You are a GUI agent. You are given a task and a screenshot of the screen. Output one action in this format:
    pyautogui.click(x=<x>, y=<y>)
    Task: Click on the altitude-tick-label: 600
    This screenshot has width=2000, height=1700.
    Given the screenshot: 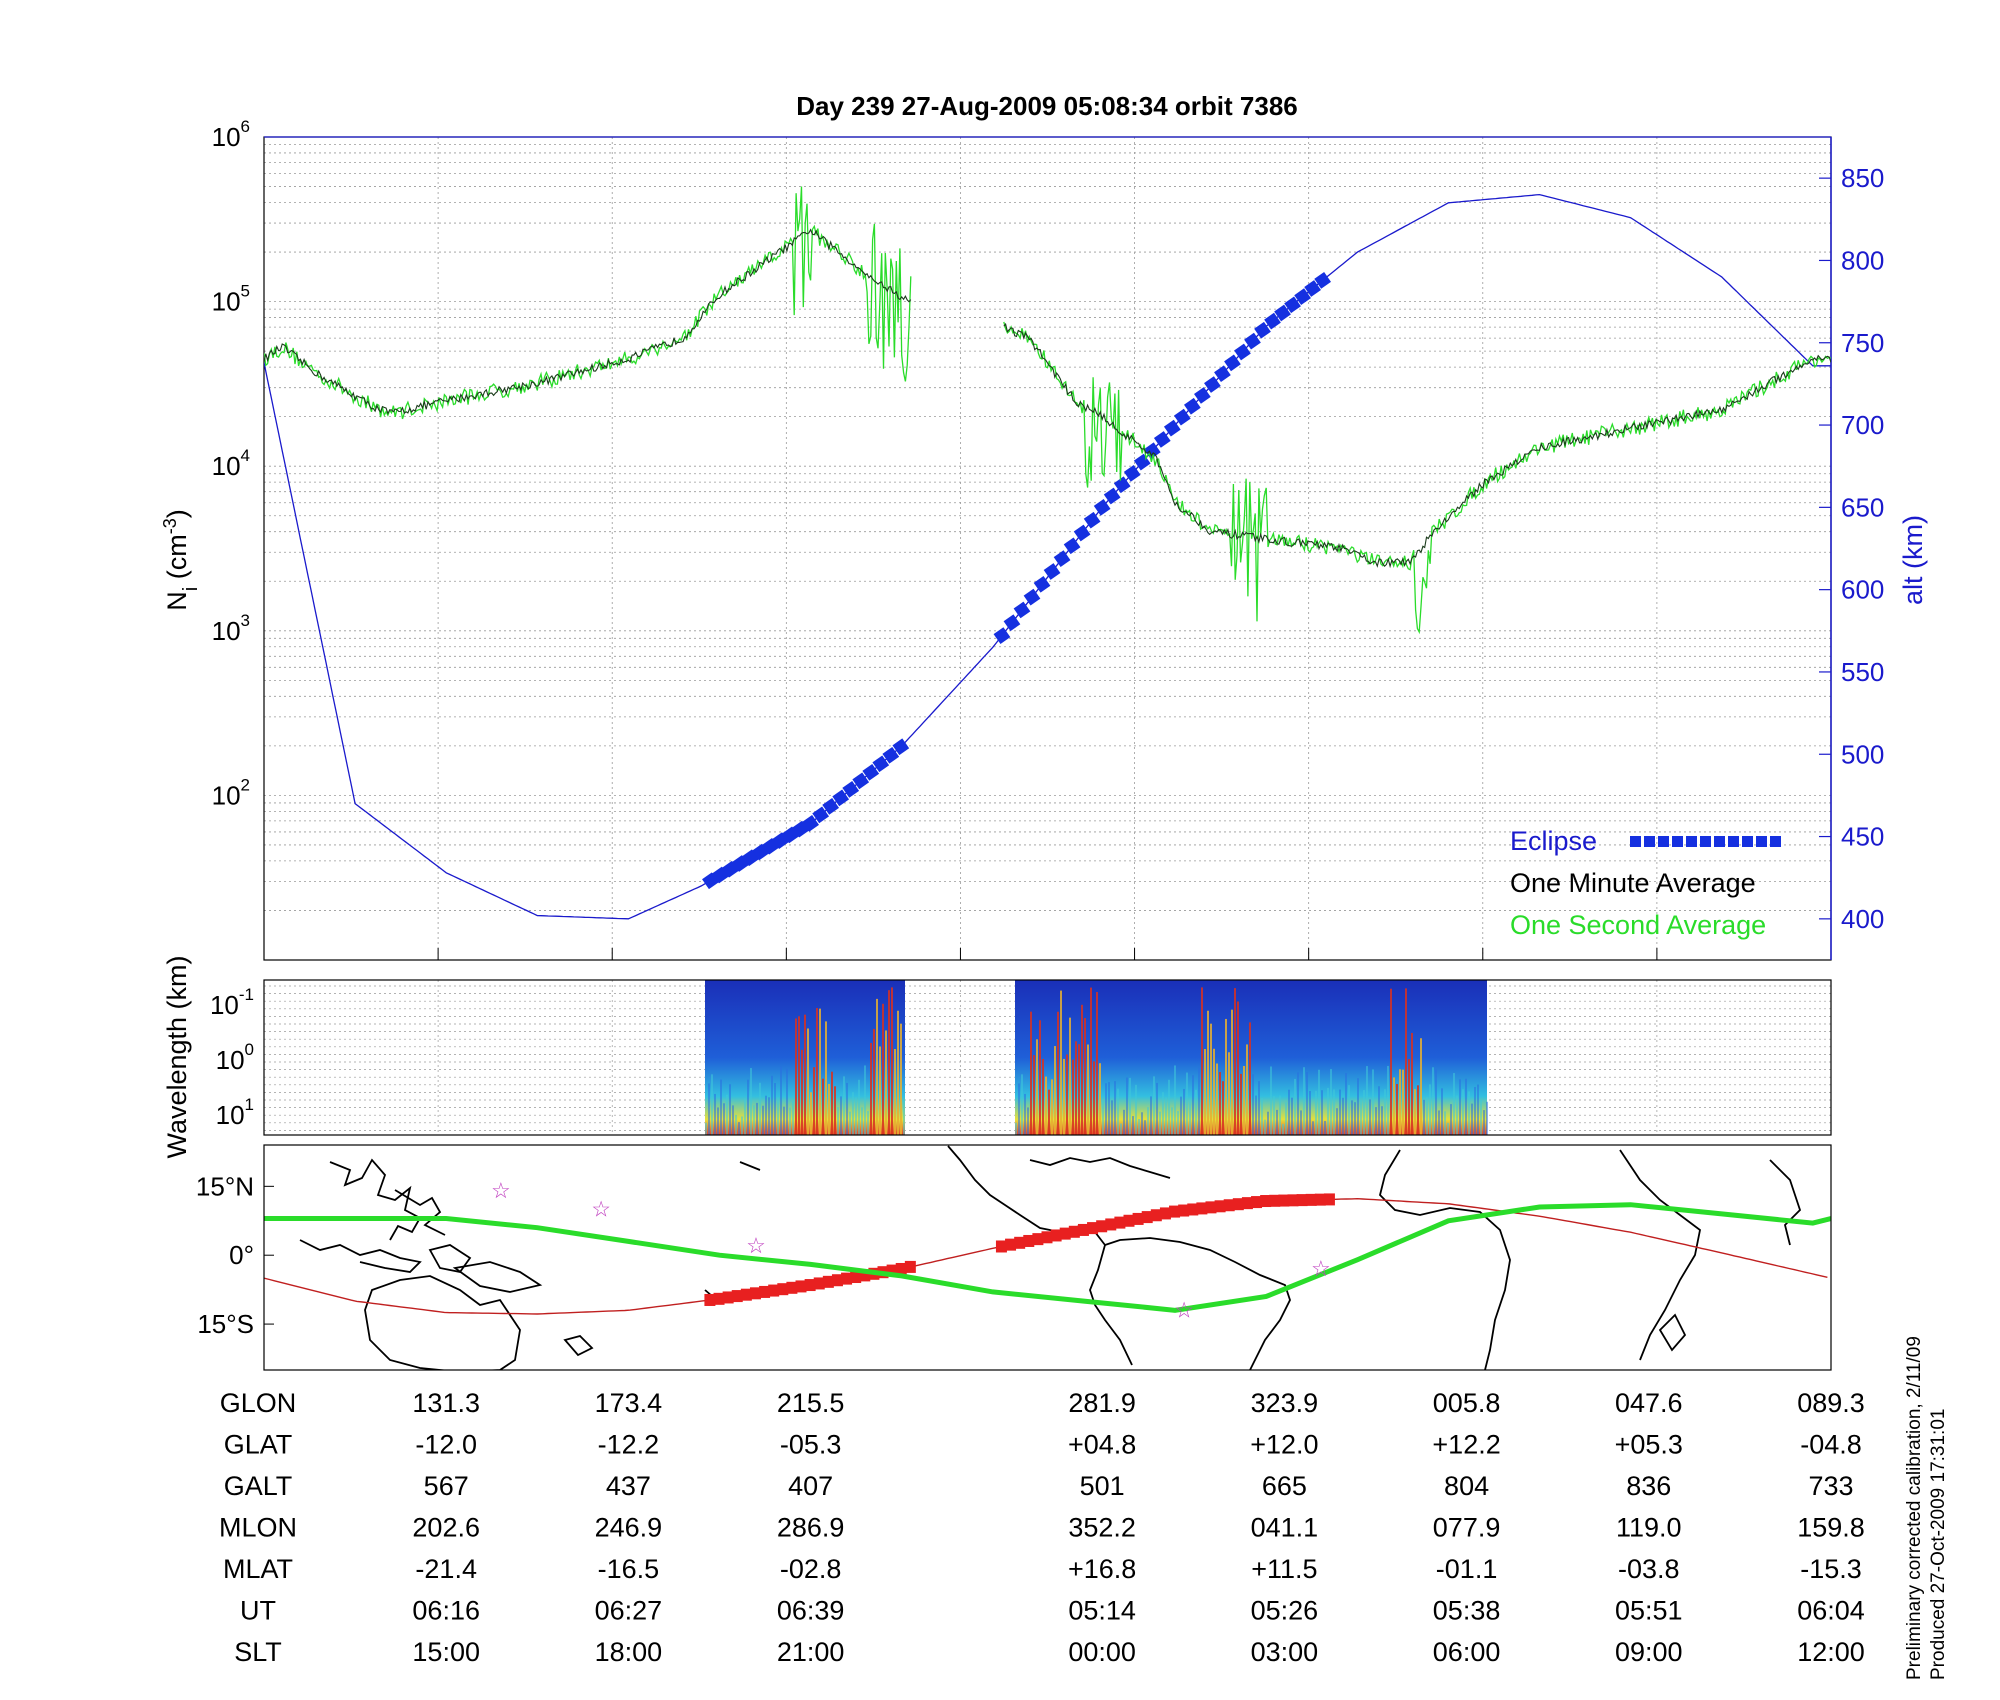 What is the action you would take?
    pyautogui.click(x=1862, y=590)
    